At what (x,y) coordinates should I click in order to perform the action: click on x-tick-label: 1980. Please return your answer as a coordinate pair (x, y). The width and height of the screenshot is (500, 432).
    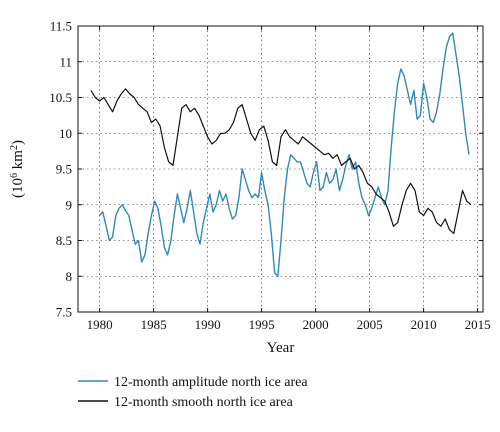
    Looking at the image, I should click on (100, 324).